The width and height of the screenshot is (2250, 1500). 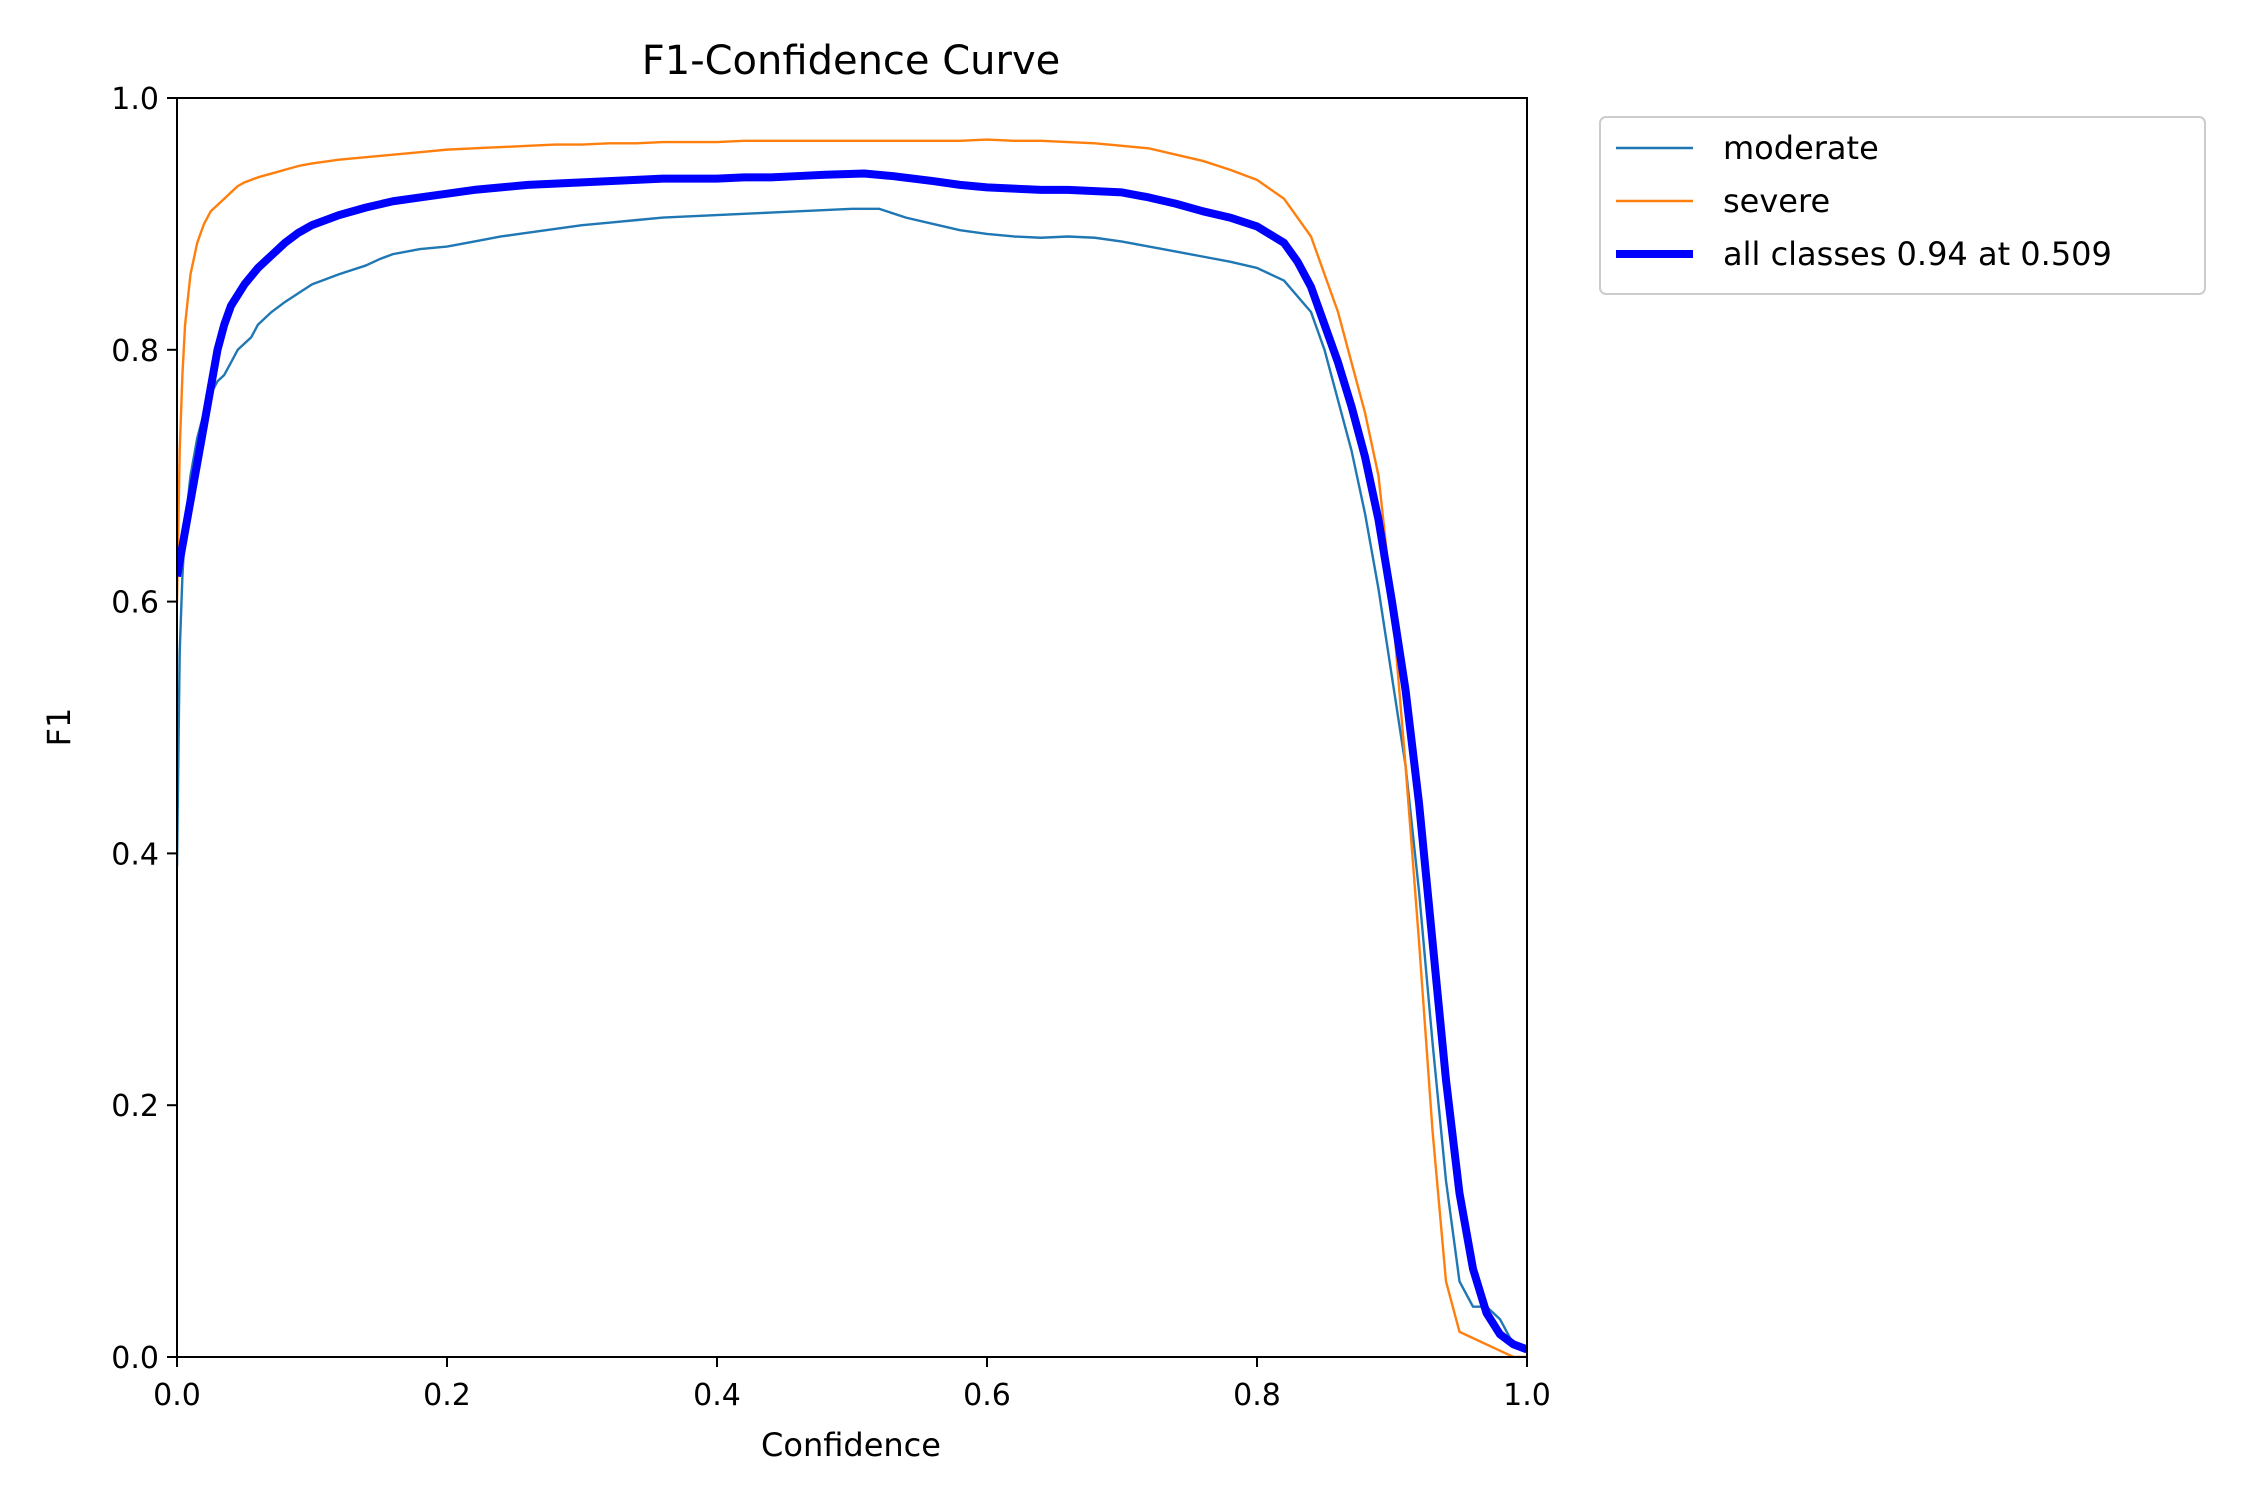 What do you see at coordinates (1864, 201) in the screenshot?
I see `legend-items: moderate severe all classes 0.94 at 0.509` at bounding box center [1864, 201].